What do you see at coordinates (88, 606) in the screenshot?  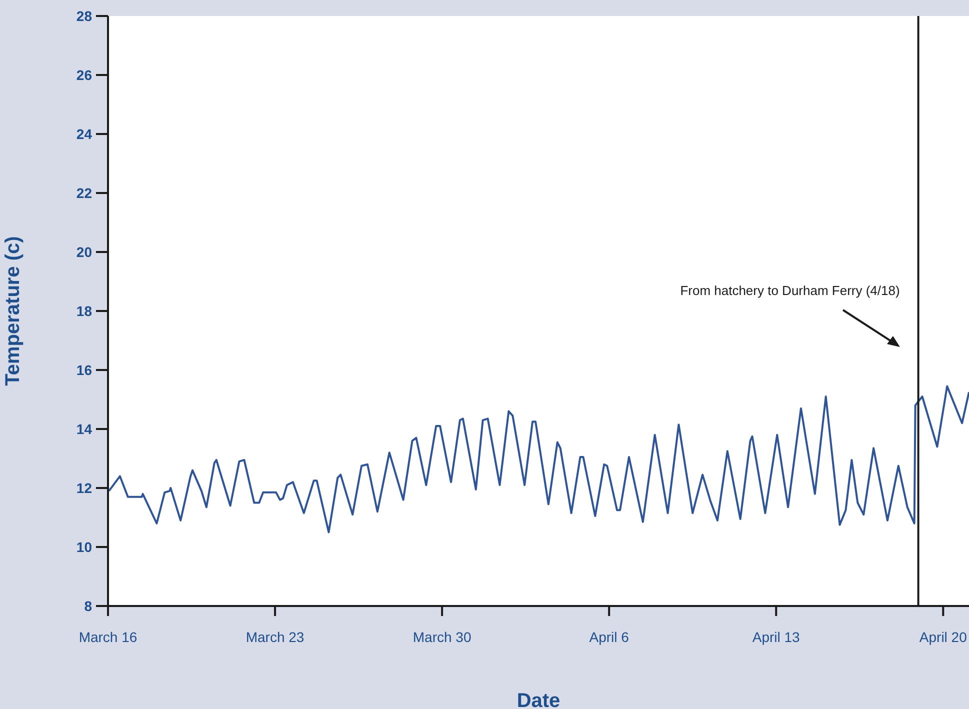 I see `y-tick-label: 8` at bounding box center [88, 606].